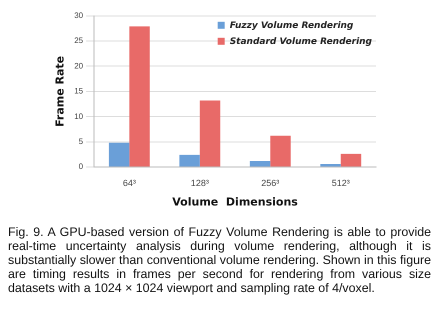 The width and height of the screenshot is (439, 328). Describe the element at coordinates (129, 183) in the screenshot. I see `x-tick-label: 64³` at that location.